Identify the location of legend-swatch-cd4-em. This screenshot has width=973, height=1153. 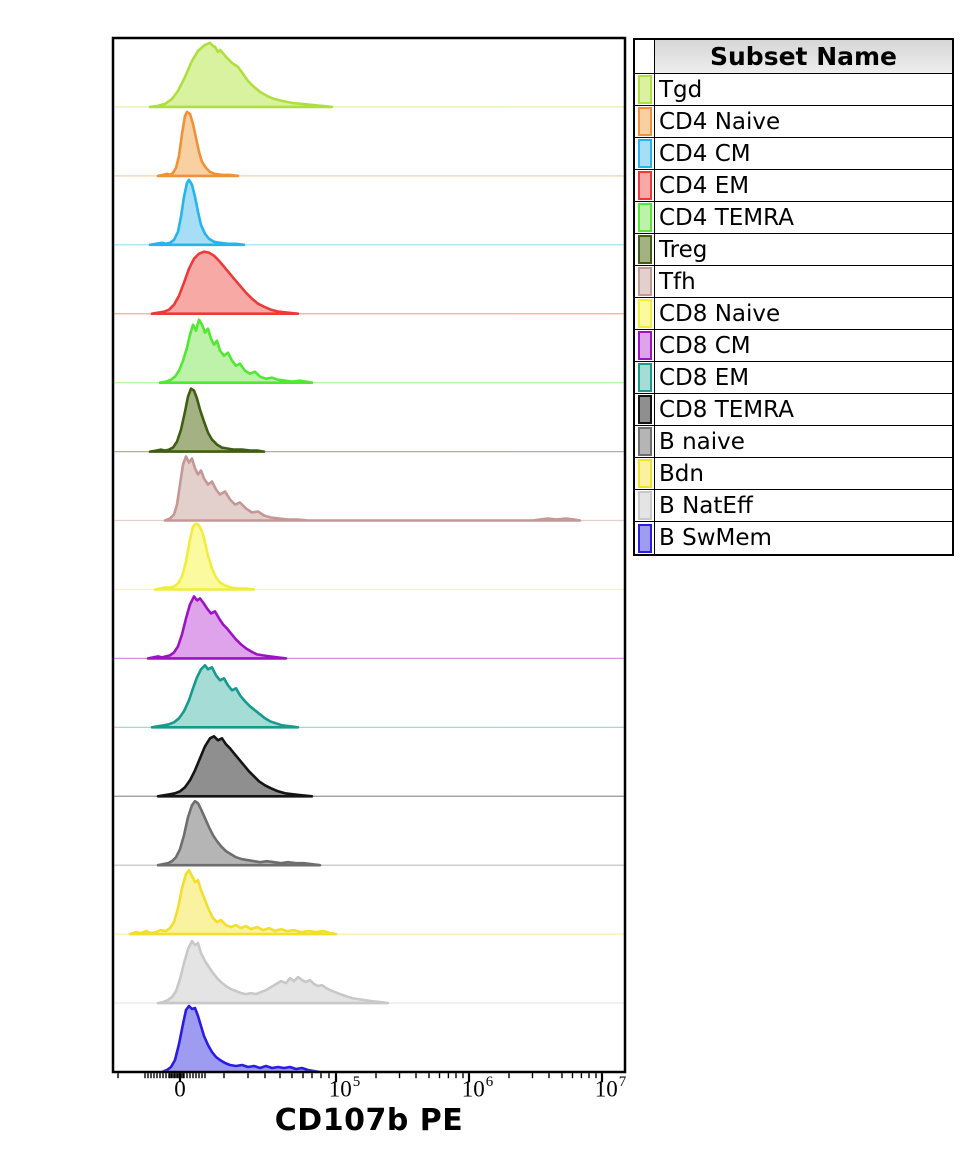
(644, 185).